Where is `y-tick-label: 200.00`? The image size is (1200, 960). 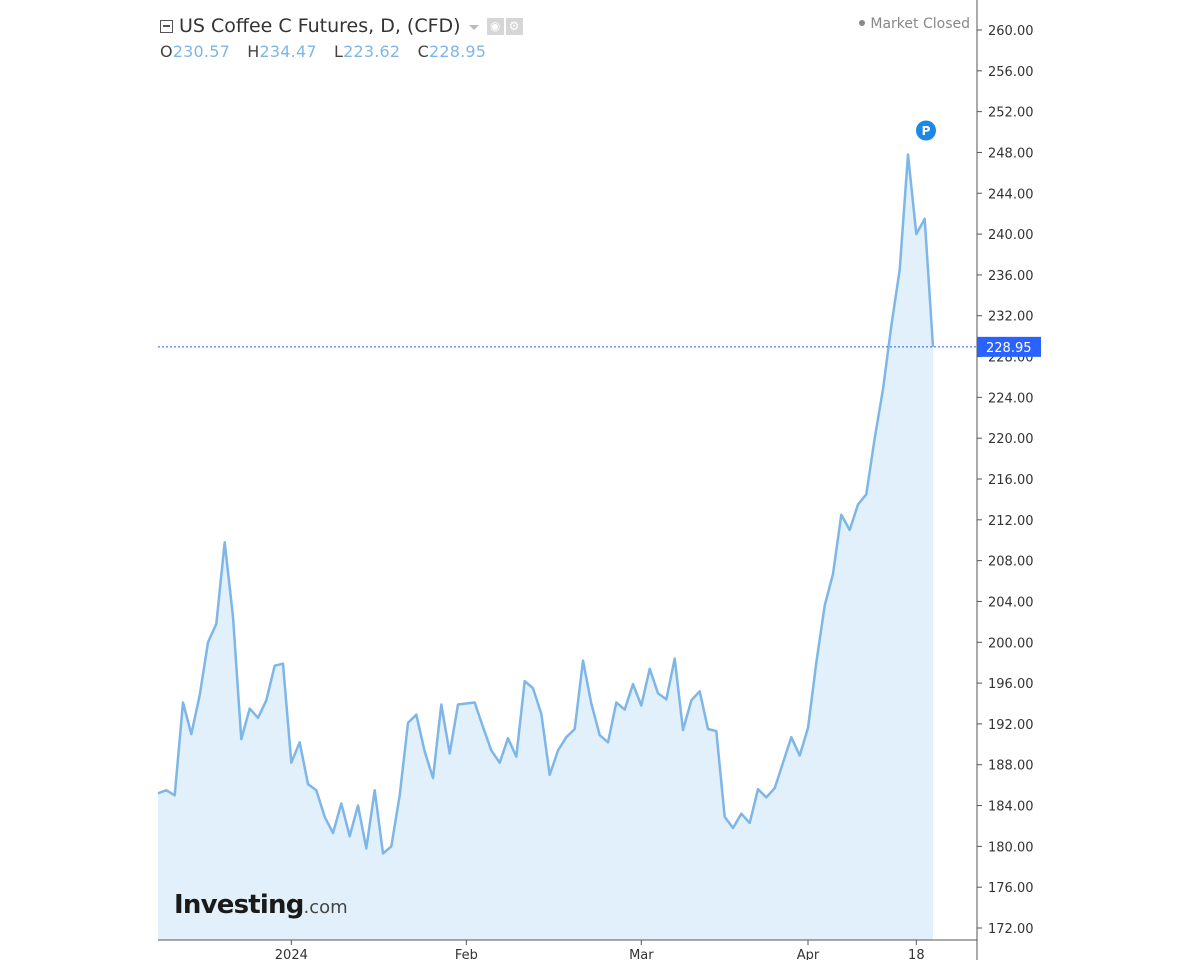 y-tick-label: 200.00 is located at coordinates (1011, 643).